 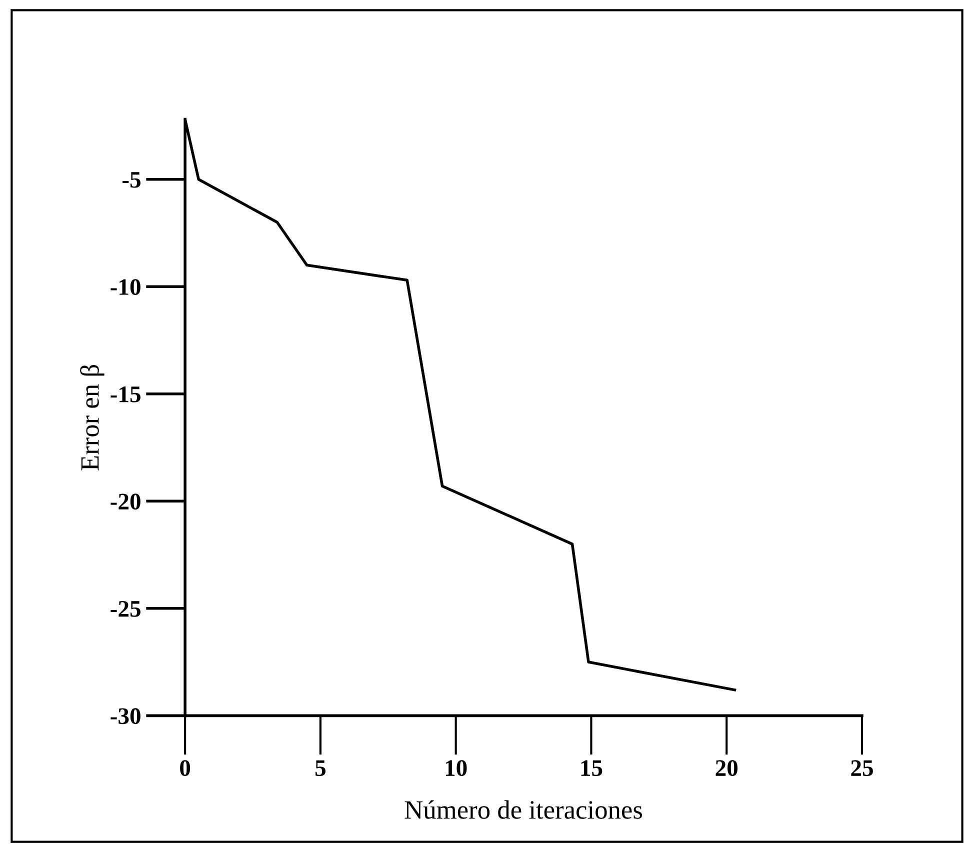 I want to click on y-tick-label: -20, so click(x=125, y=502).